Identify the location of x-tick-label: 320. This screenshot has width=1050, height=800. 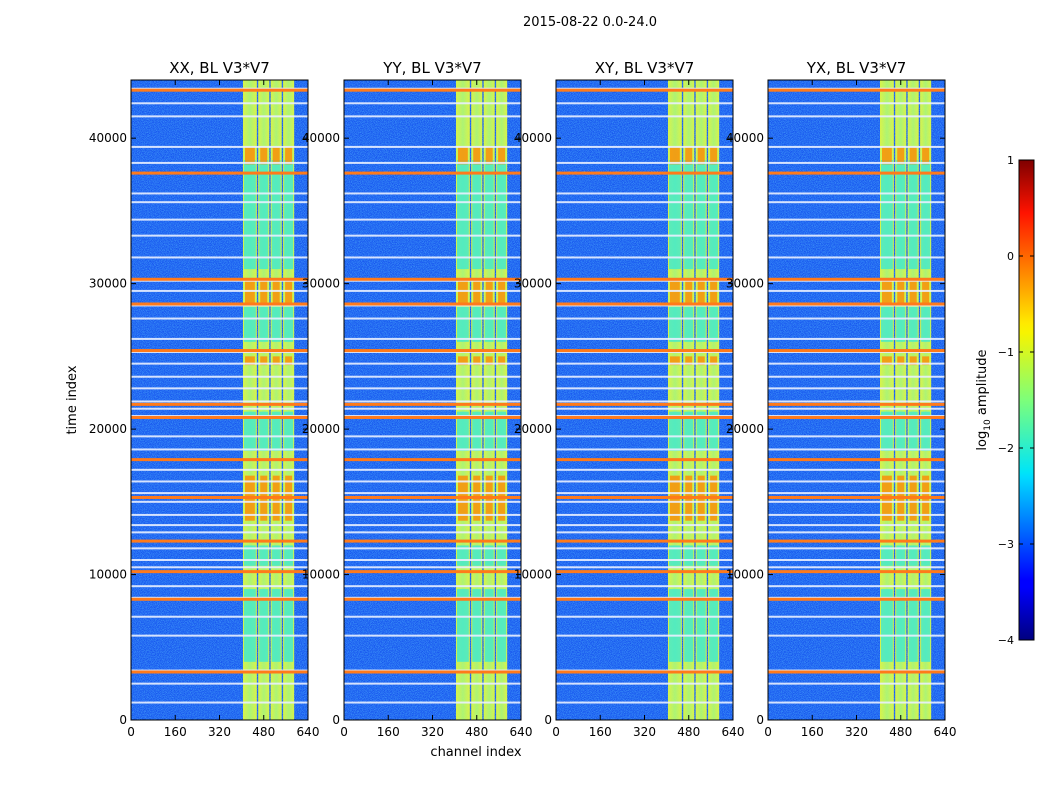
(219, 732).